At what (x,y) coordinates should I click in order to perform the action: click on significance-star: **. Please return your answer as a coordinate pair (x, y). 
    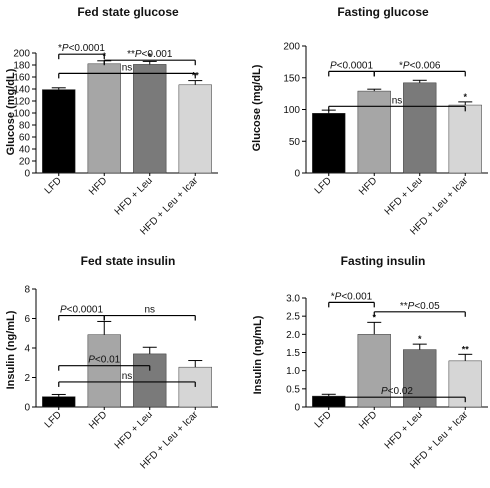
    Looking at the image, I should click on (466, 349).